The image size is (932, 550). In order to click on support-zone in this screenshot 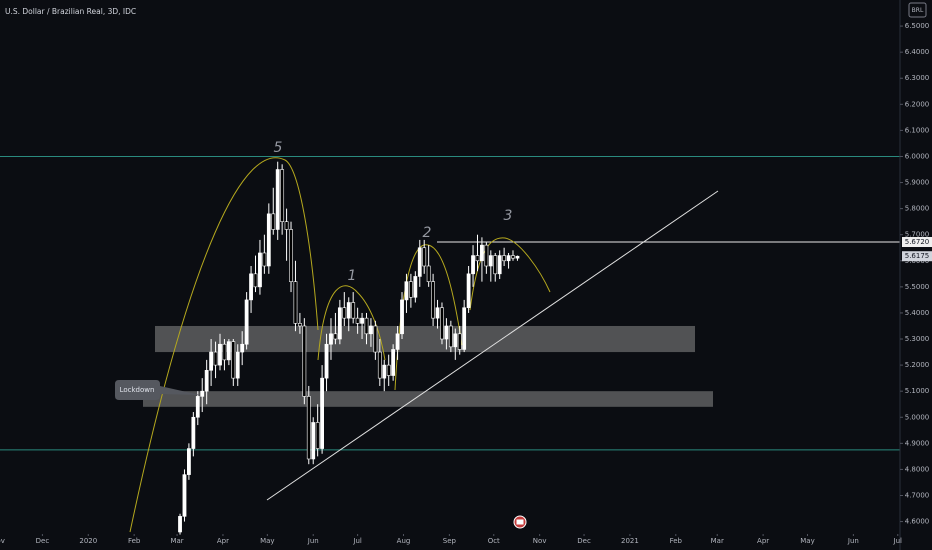, I will do `click(428, 399)`.